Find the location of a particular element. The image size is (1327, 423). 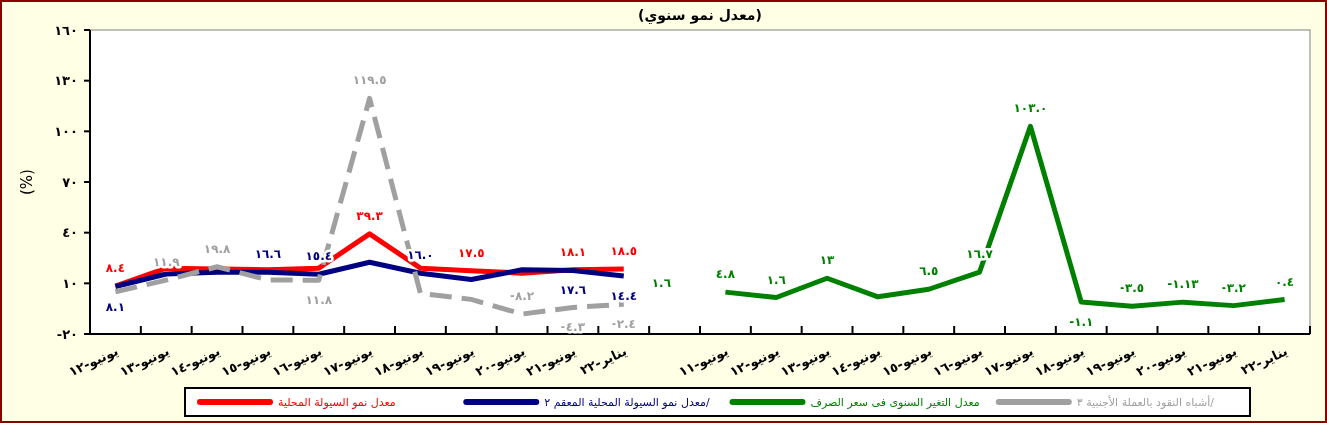

y-axis-title: (%) is located at coordinates (27, 182).